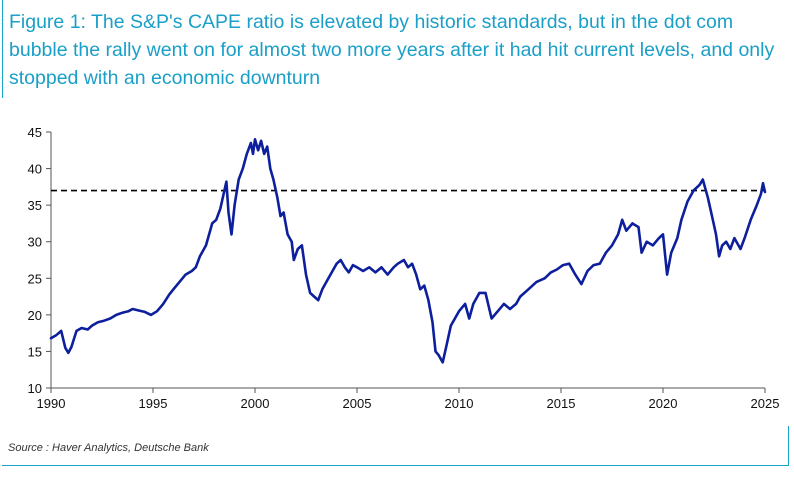  What do you see at coordinates (788, 446) in the screenshot?
I see `frame-right-border` at bounding box center [788, 446].